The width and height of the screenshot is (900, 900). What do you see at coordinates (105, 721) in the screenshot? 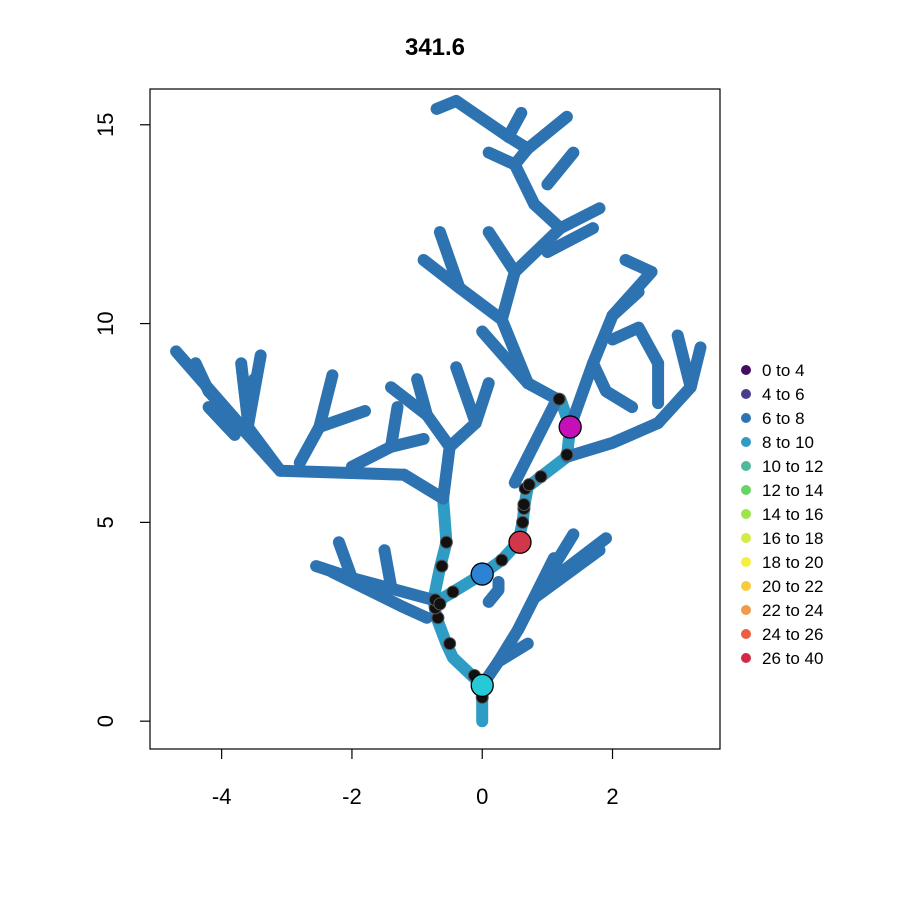
I see `y-tick-label: 0` at bounding box center [105, 721].